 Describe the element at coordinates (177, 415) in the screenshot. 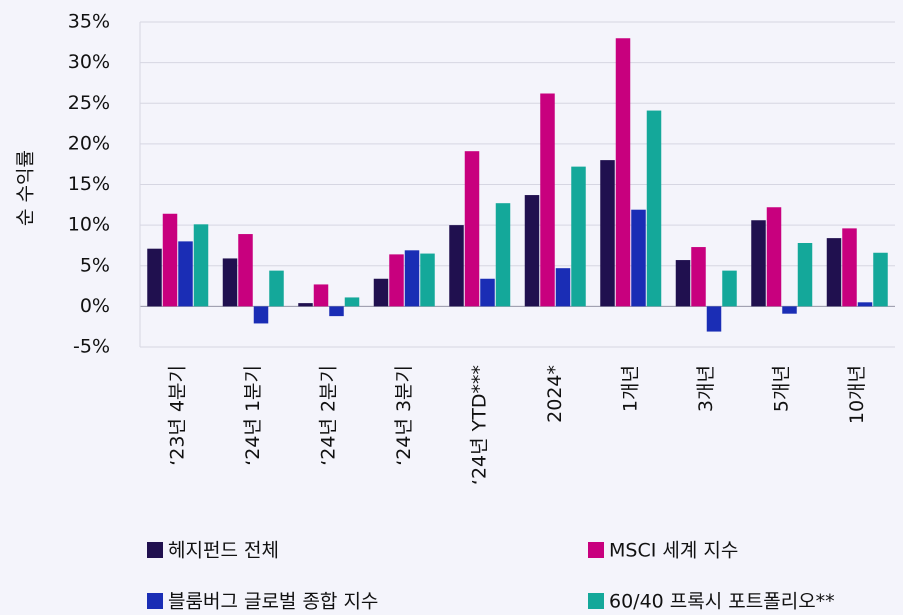

I see `x-tick-label: ‘23년 4분기` at that location.